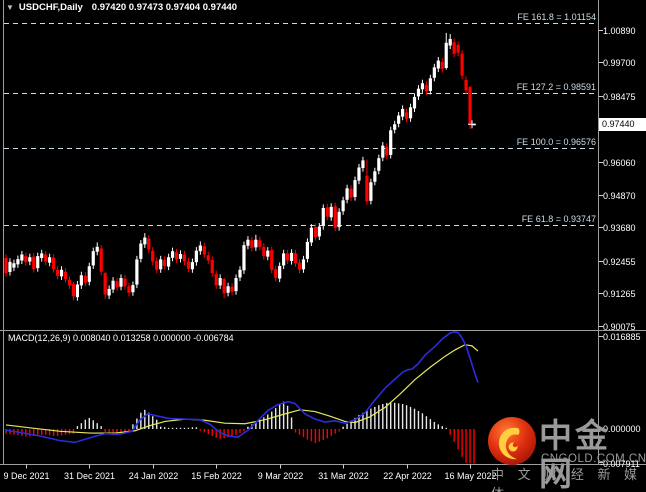 This screenshot has width=646, height=492. What do you see at coordinates (512, 441) in the screenshot?
I see `cngold-logo` at bounding box center [512, 441].